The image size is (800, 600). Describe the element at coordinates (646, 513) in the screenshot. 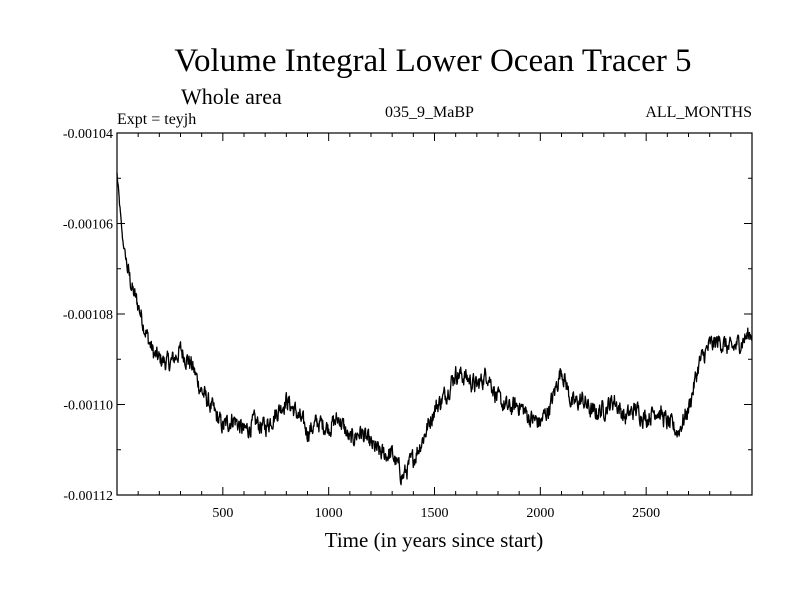

I see `x-tick-label: 2500` at that location.